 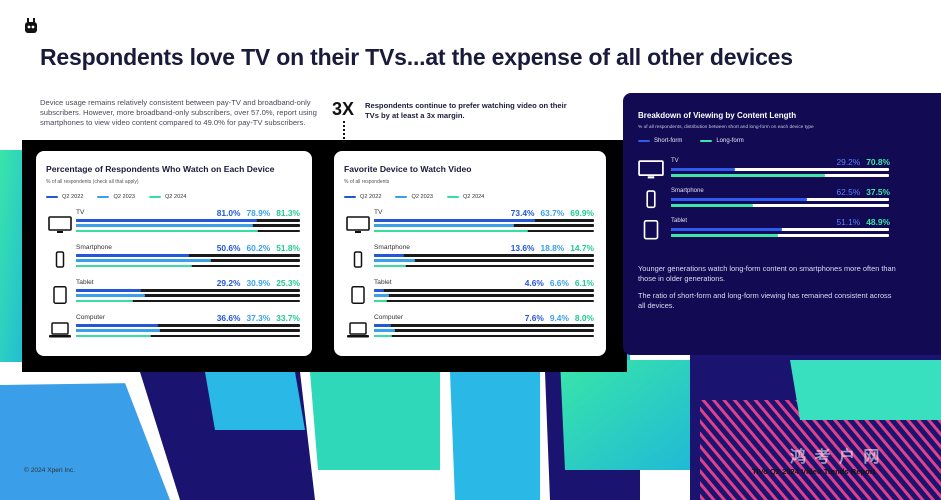 What do you see at coordinates (31, 25) in the screenshot?
I see `tivo-logo-icon` at bounding box center [31, 25].